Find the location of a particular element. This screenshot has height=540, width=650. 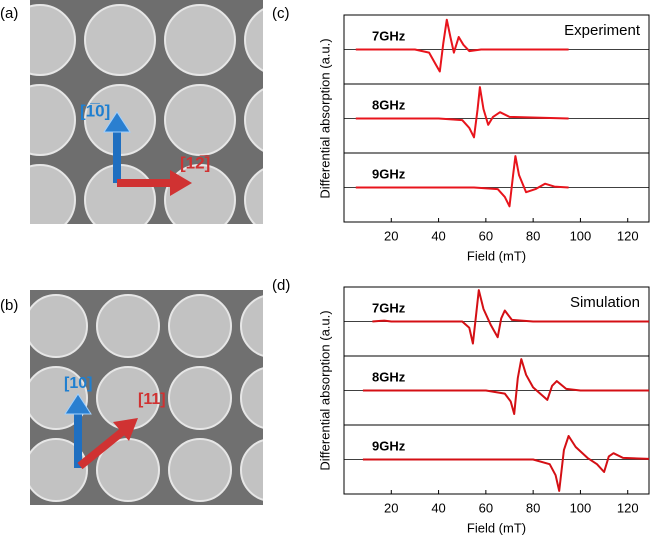

arrow is located at coordinates (101, 449).